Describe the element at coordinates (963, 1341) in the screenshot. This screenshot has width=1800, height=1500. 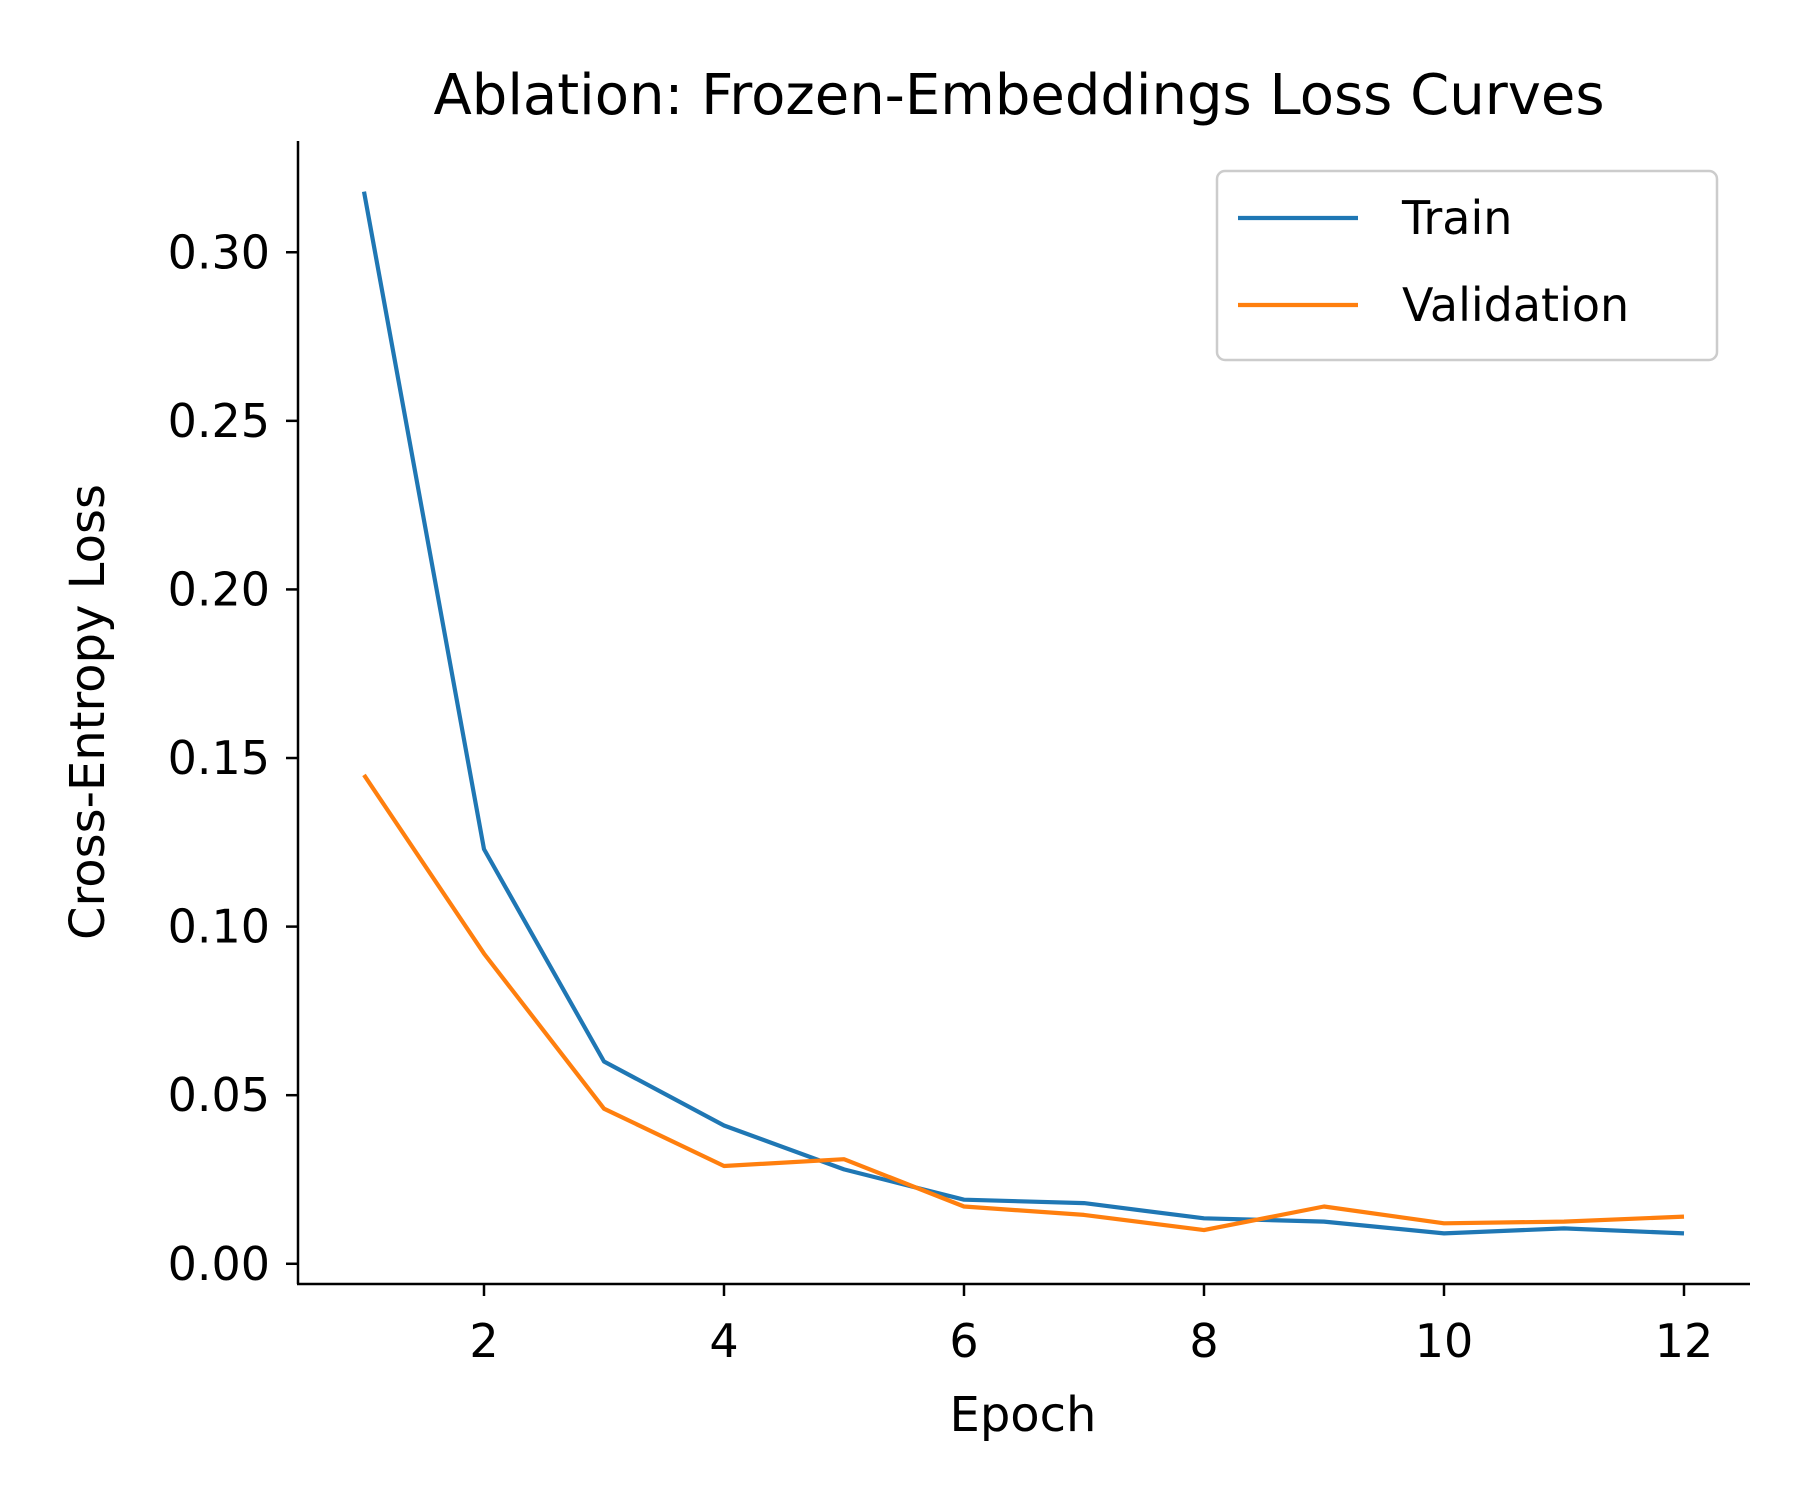
I see `x-tick-label: 6` at that location.